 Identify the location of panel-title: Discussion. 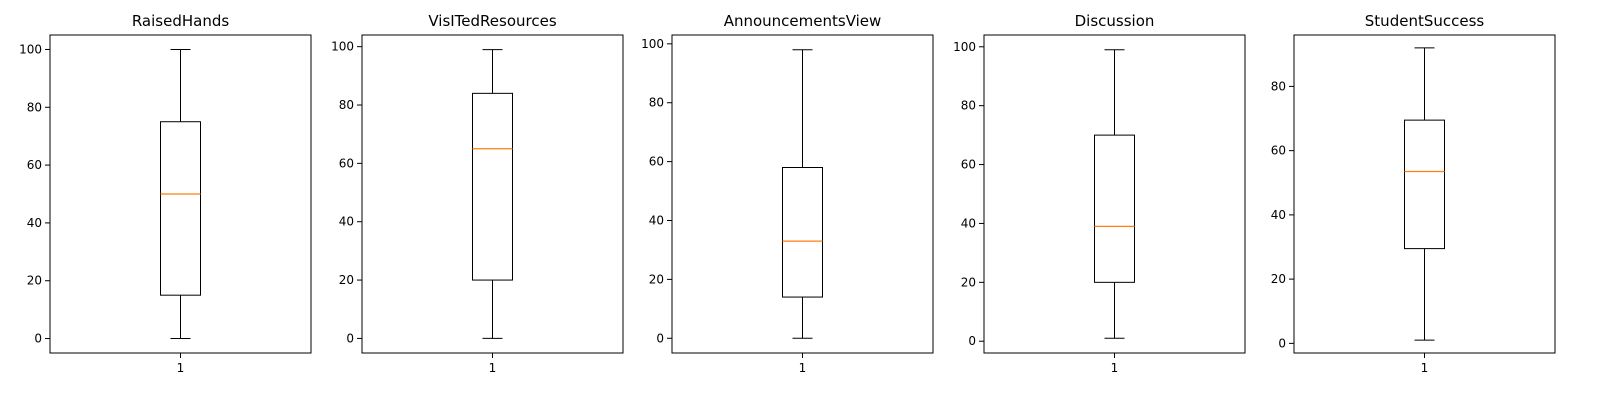
(1115, 21).